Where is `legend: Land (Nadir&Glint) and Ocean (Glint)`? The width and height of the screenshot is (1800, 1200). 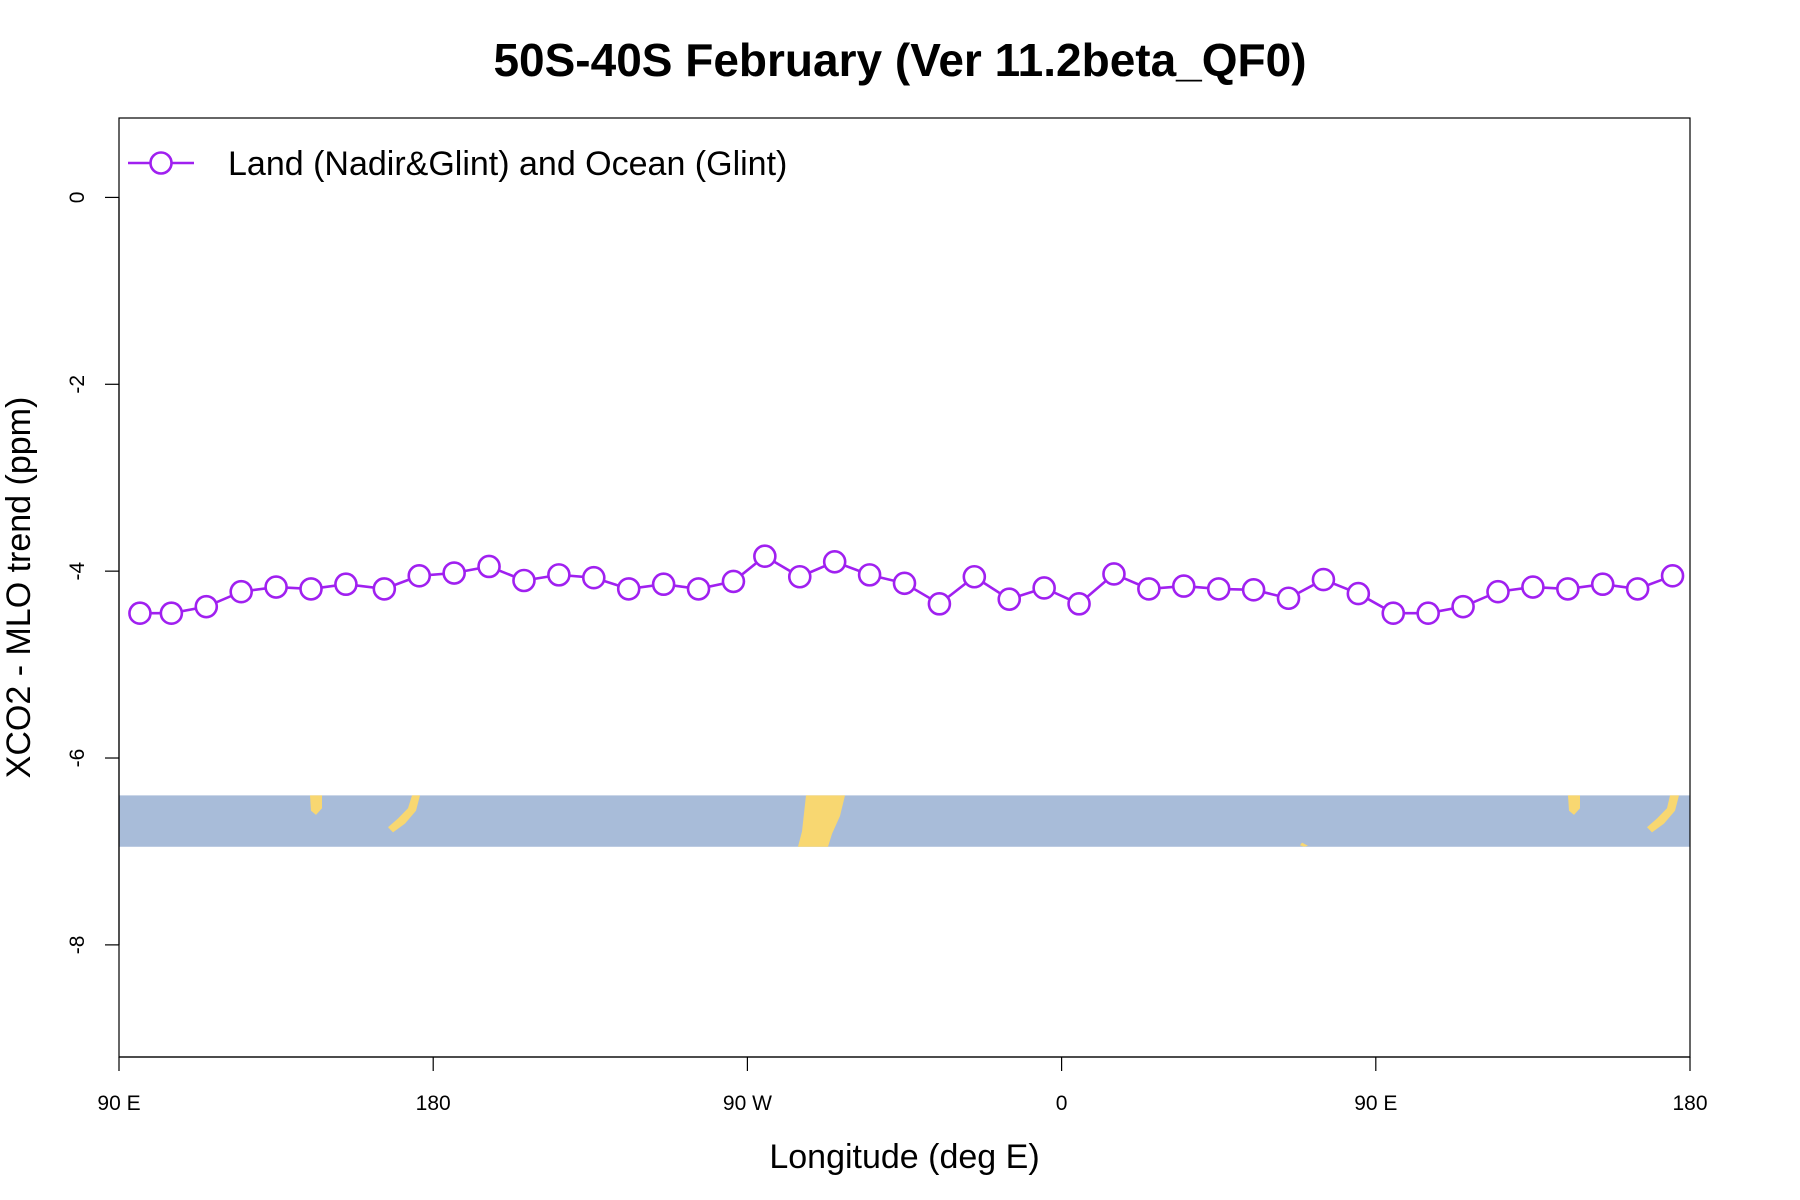
legend: Land (Nadir&Glint) and Ocean (Glint) is located at coordinates (457, 164).